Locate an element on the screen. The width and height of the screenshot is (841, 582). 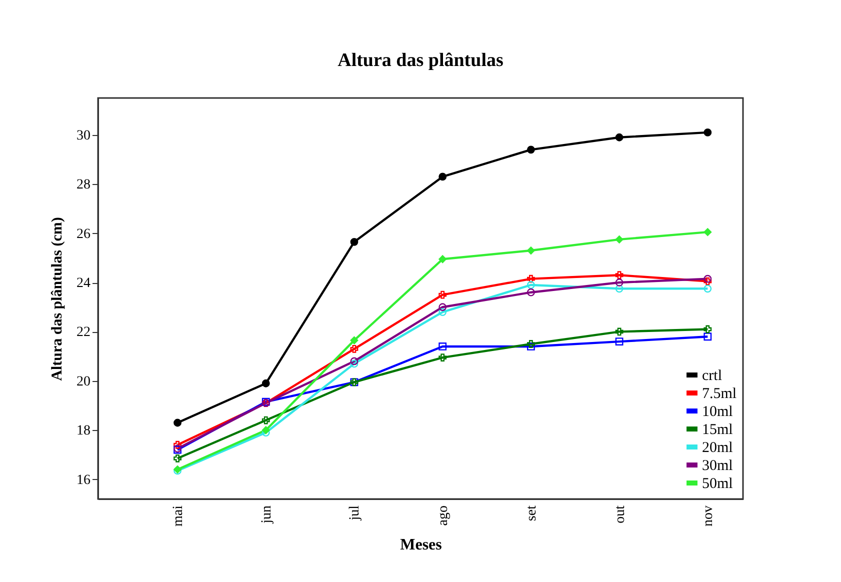
y-tick-label: 22 is located at coordinates (83, 332).